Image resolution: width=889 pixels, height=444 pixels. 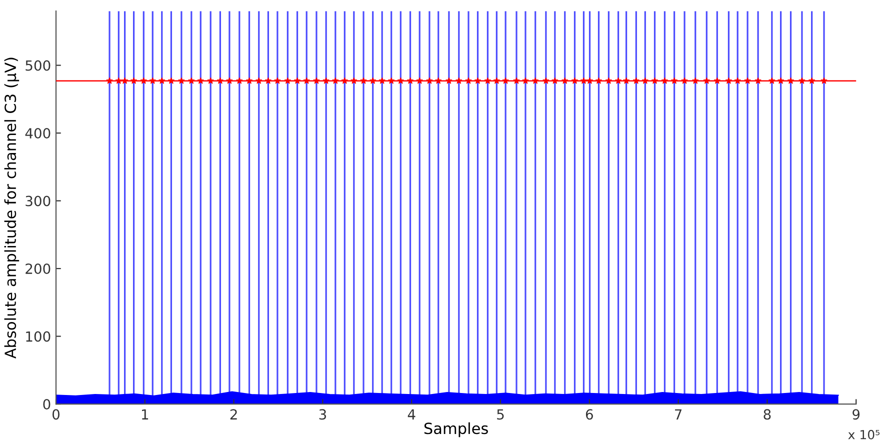 I want to click on y-tick-label: 500, so click(x=38, y=65).